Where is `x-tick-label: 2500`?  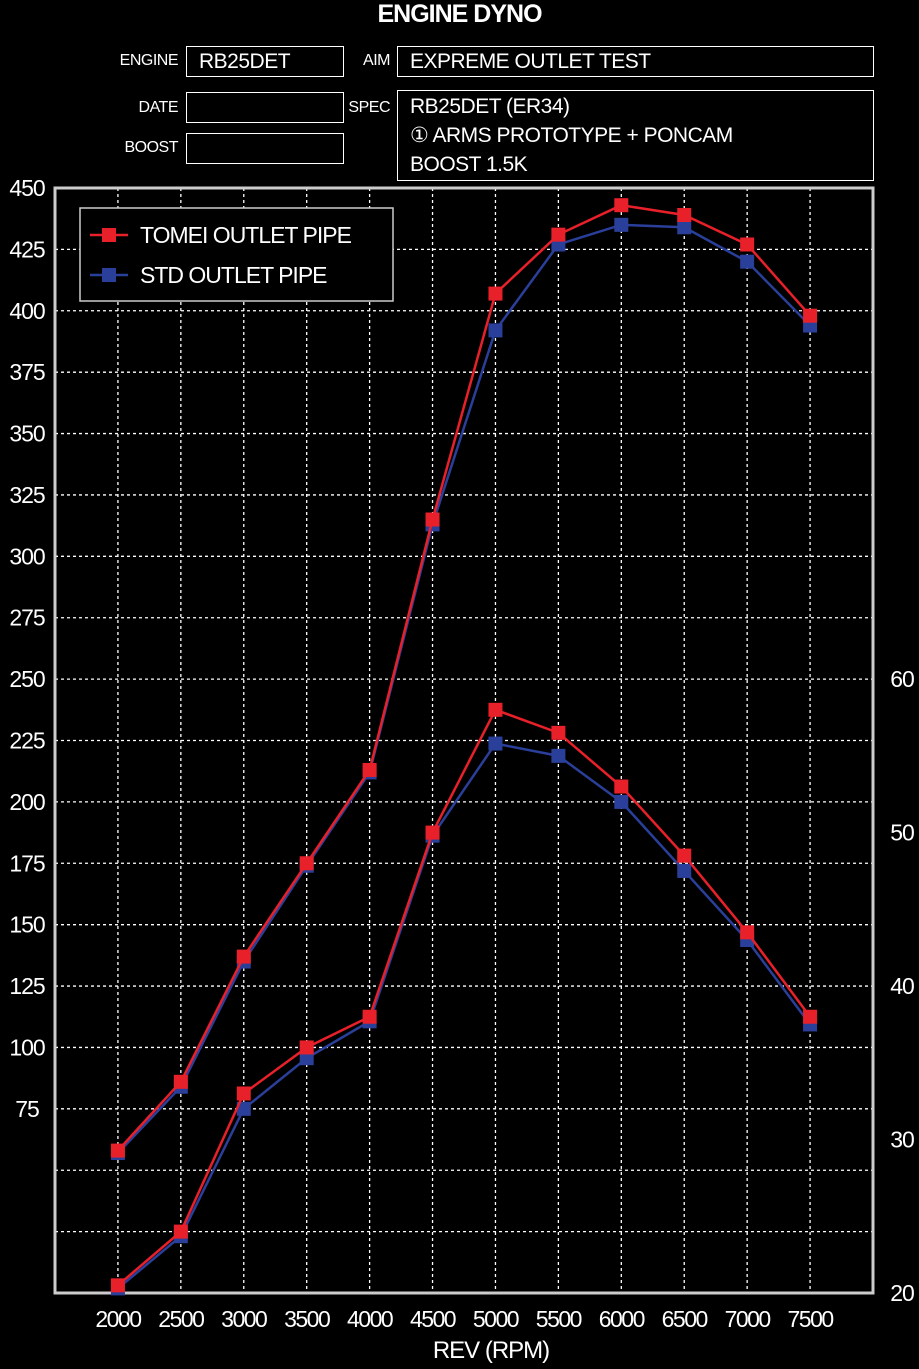
x-tick-label: 2500 is located at coordinates (181, 1319).